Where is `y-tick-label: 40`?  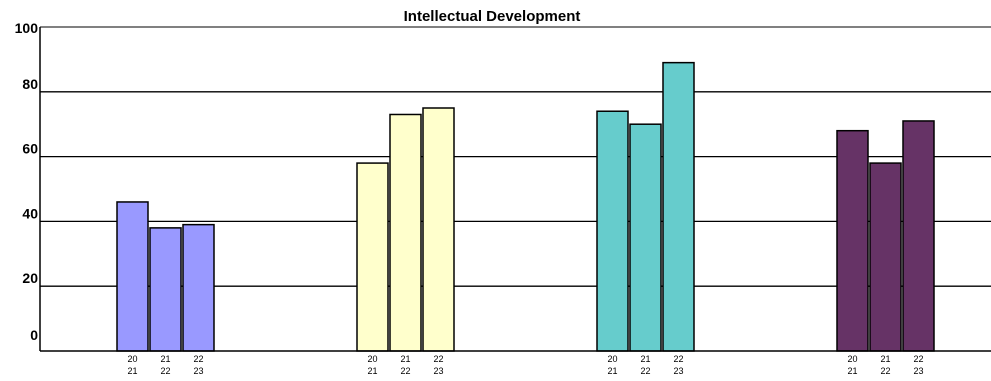
y-tick-label: 40 is located at coordinates (30, 213).